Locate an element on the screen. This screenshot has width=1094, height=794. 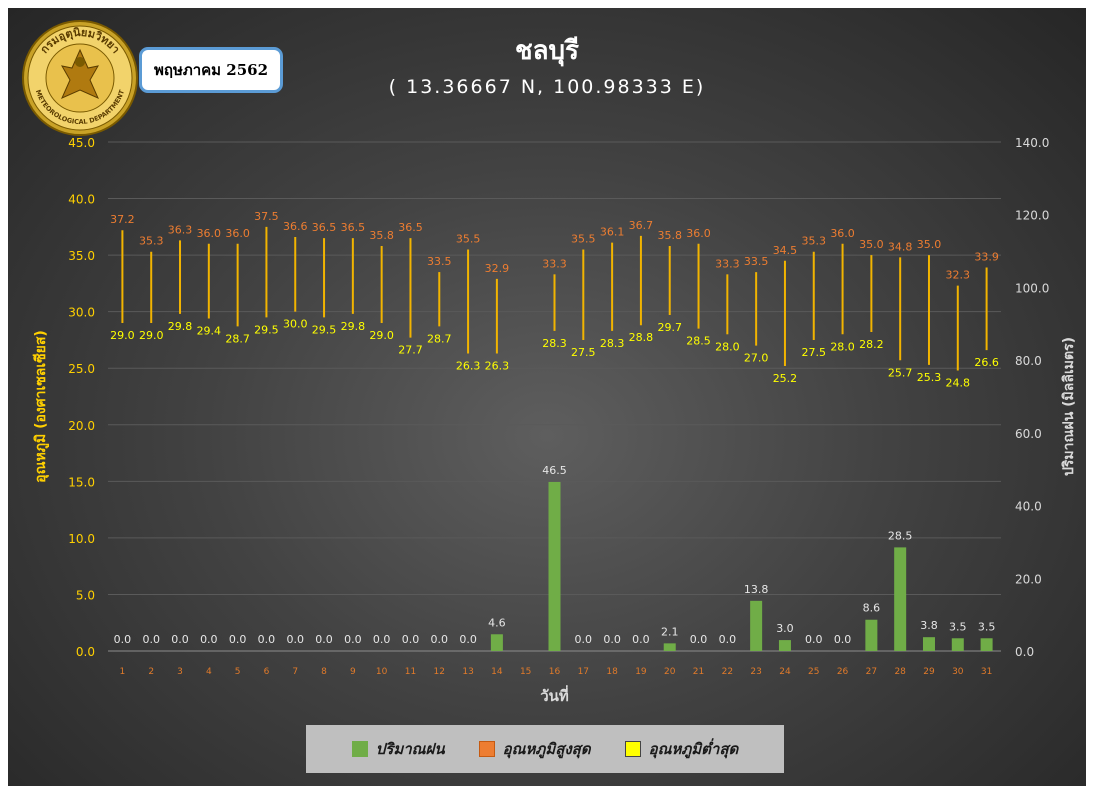
month-label-box: พฤษภาคม 2562 is located at coordinates (211, 70).